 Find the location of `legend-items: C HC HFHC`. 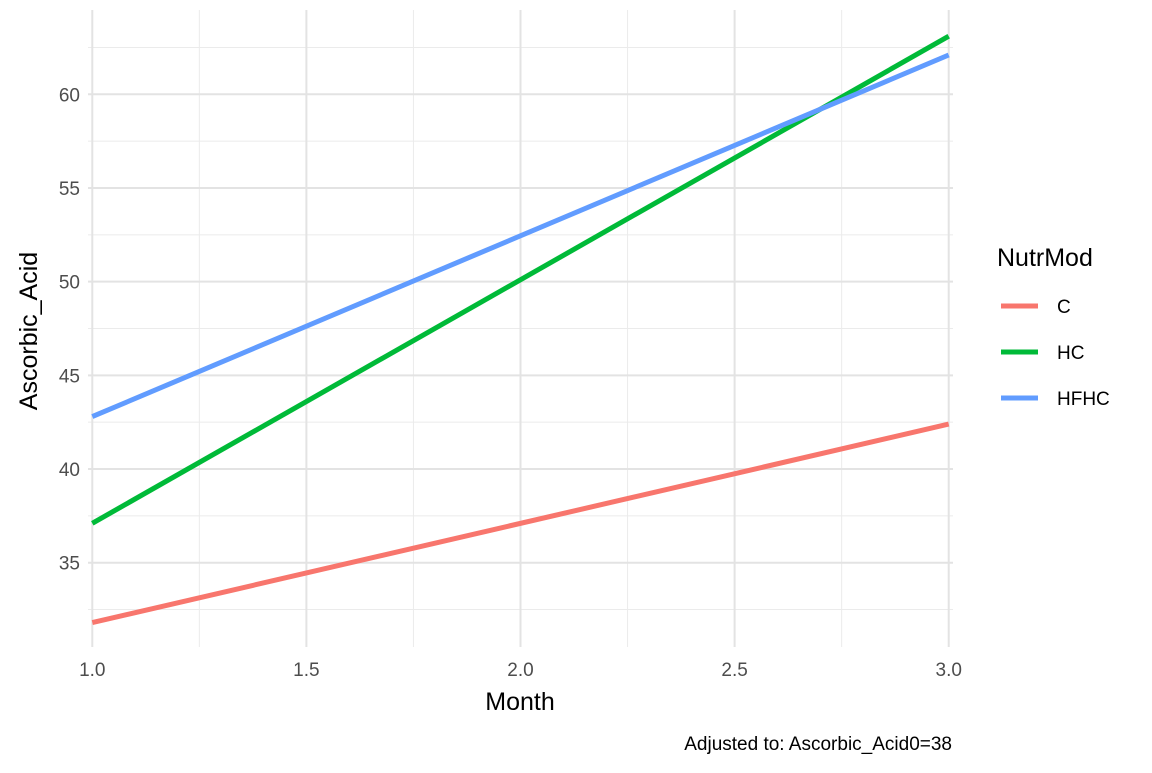

legend-items: C HC HFHC is located at coordinates (1055, 353).